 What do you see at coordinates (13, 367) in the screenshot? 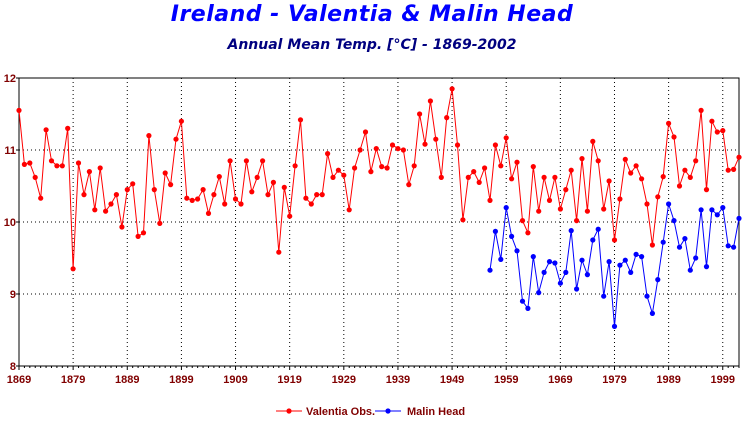
I see `y-tick-label: 8` at bounding box center [13, 367].